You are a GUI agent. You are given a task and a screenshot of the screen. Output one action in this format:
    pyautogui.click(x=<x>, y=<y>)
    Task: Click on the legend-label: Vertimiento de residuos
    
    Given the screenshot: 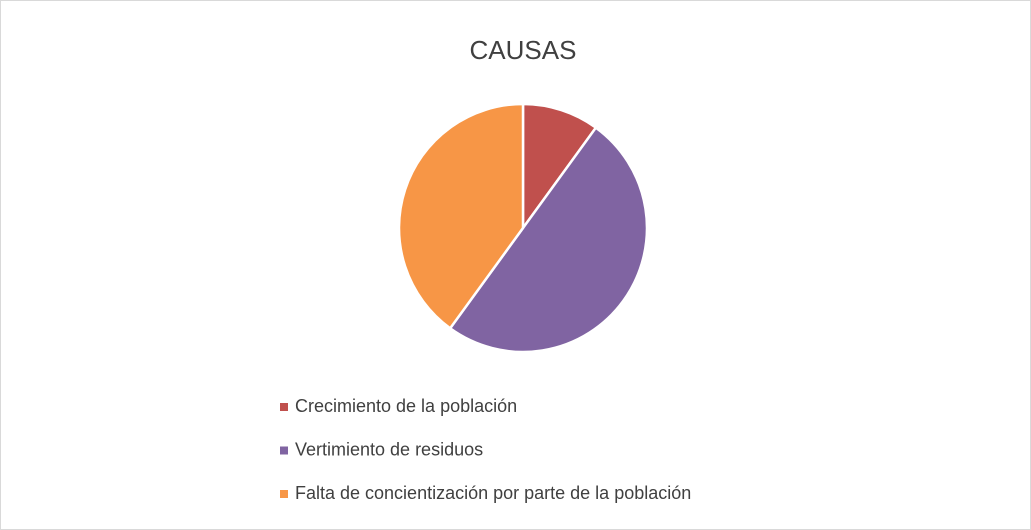 What is the action you would take?
    pyautogui.click(x=389, y=449)
    